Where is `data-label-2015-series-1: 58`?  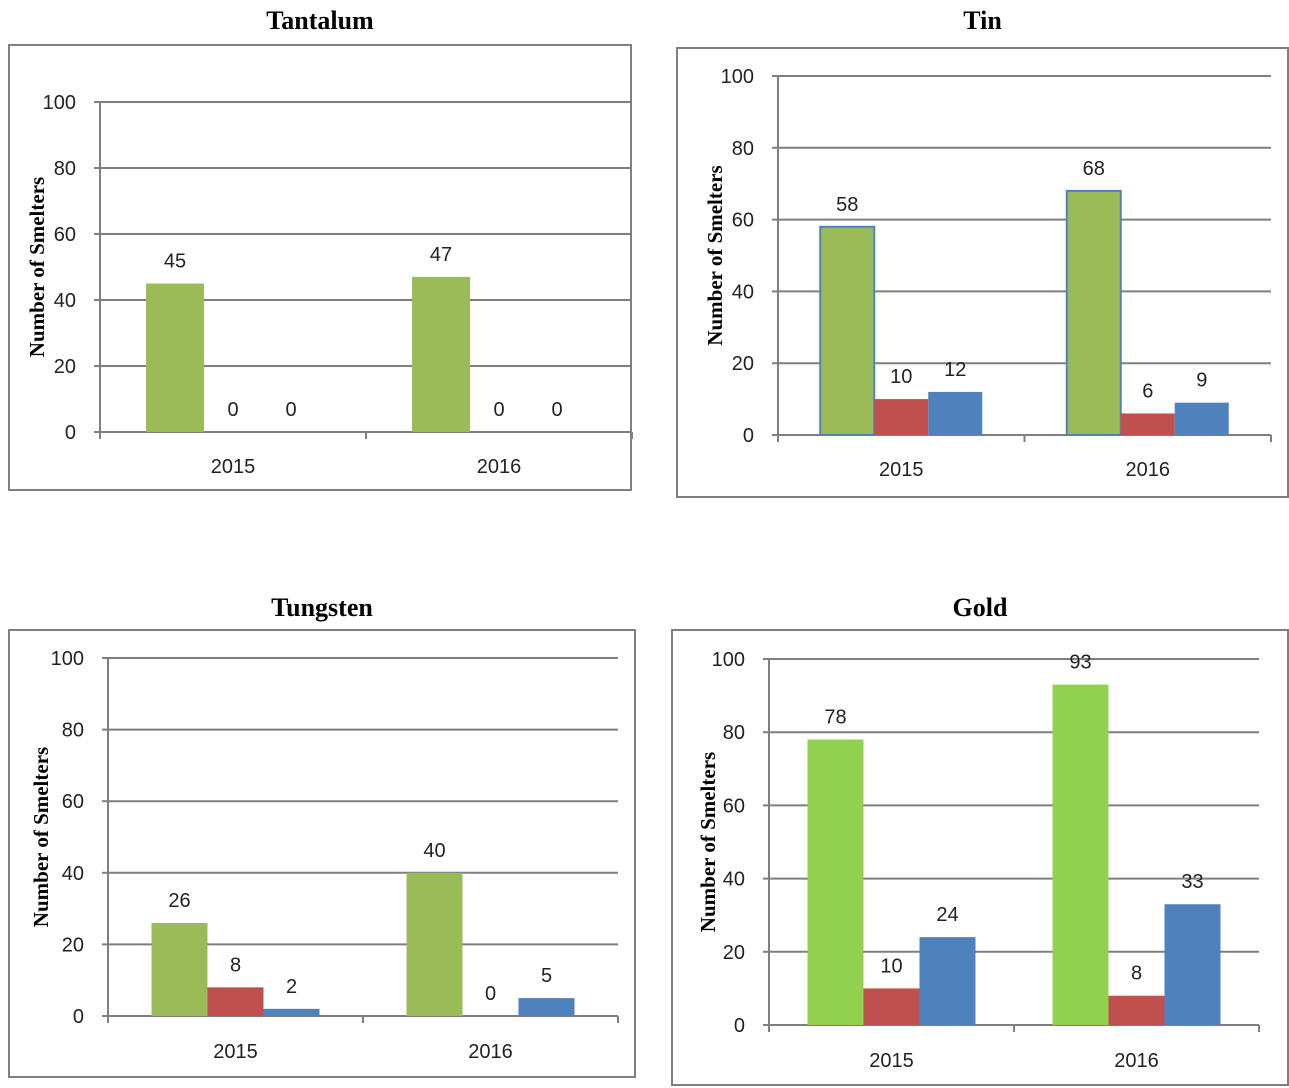 data-label-2015-series-1: 58 is located at coordinates (847, 205).